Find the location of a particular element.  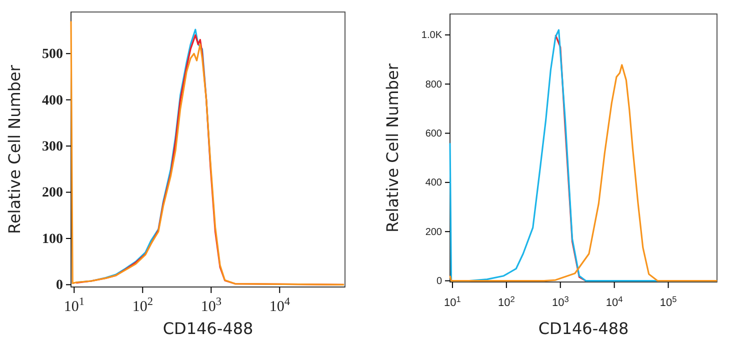

y-tick-label: 800 is located at coordinates (433, 84).